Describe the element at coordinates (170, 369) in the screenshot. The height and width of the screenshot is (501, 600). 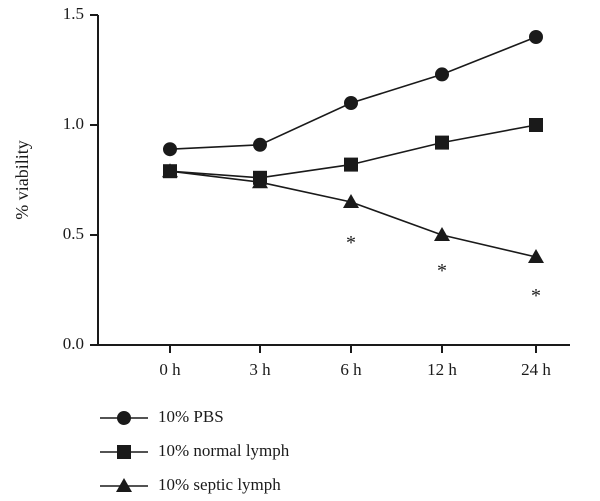
I see `x-tick-label: 0 h` at that location.